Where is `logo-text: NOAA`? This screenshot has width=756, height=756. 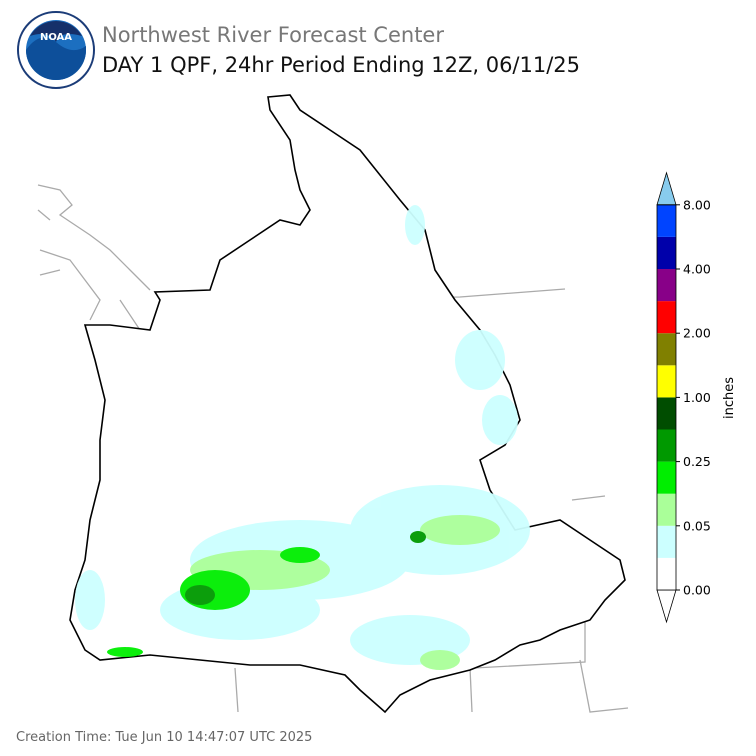 logo-text: NOAA is located at coordinates (56, 37).